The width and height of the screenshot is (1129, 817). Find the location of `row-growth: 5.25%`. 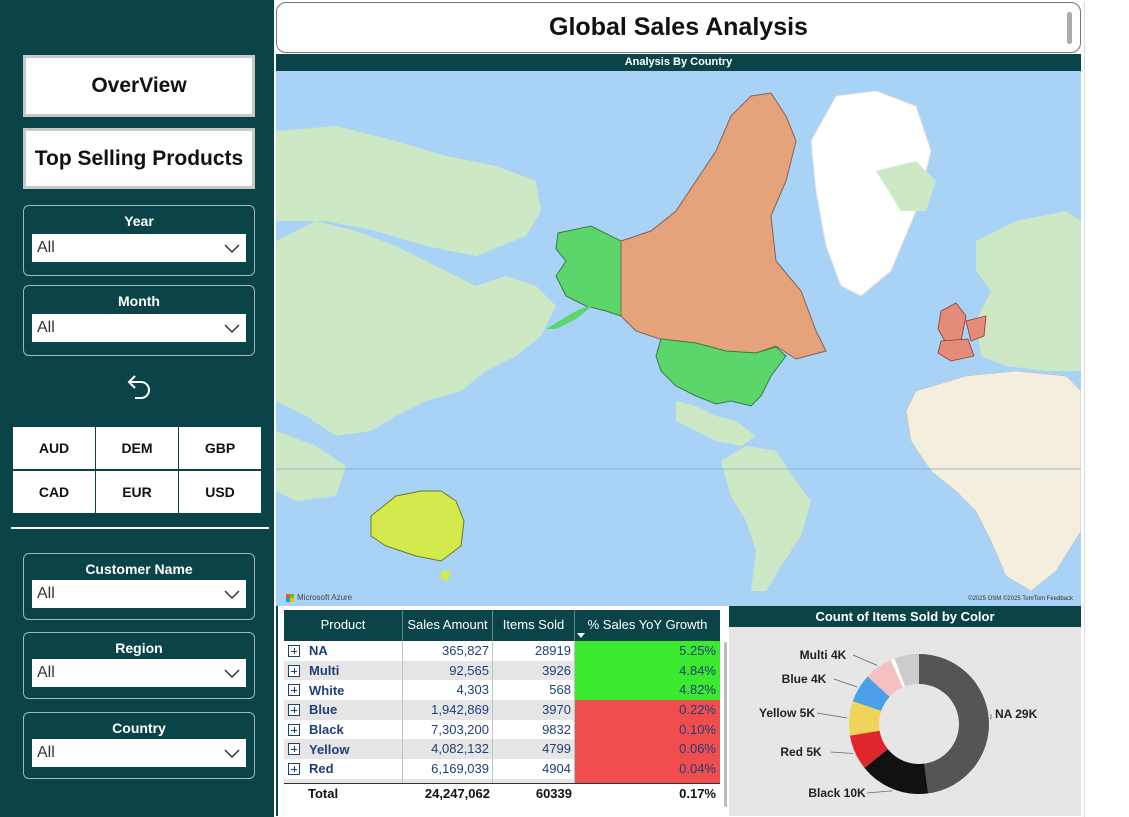

row-growth: 5.25% is located at coordinates (647, 651).